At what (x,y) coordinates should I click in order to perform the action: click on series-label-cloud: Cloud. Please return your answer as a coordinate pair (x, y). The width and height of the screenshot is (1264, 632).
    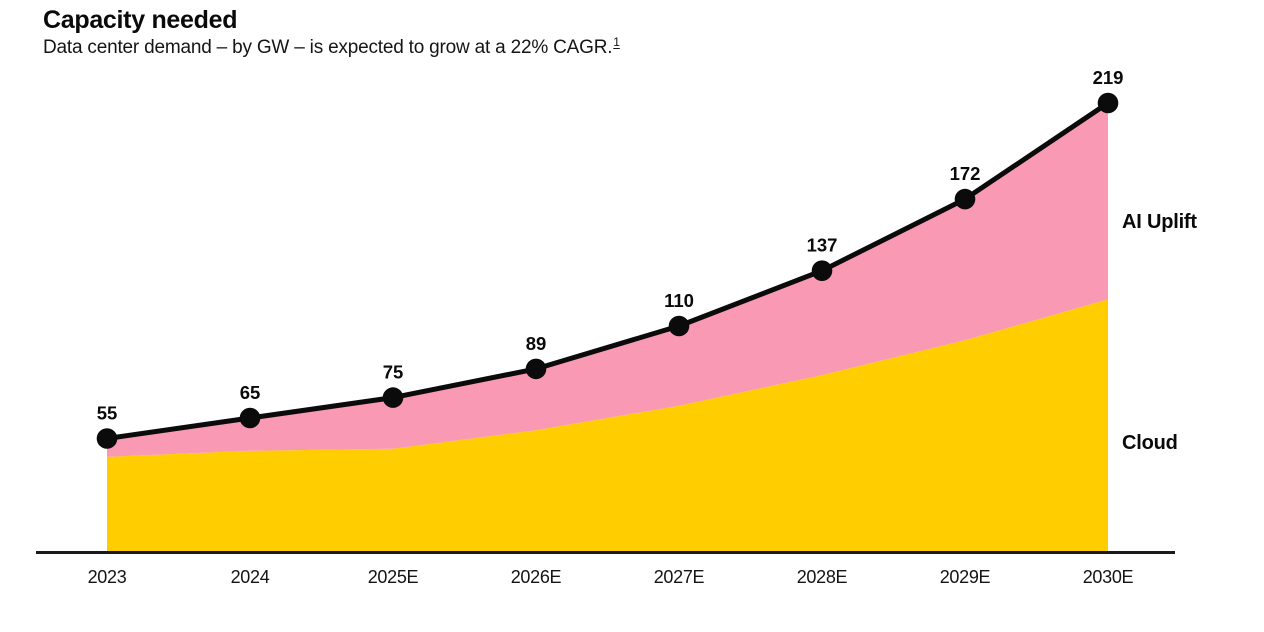
    Looking at the image, I should click on (1150, 443).